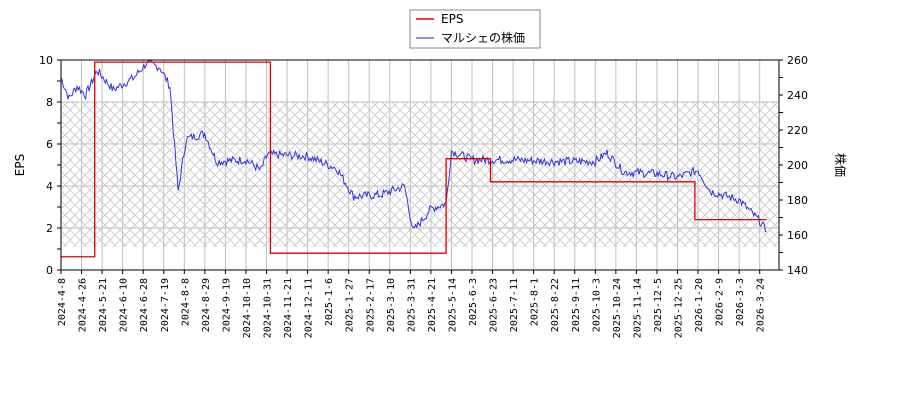 This screenshot has width=900, height=400. Describe the element at coordinates (699, 305) in the screenshot. I see `x-tick-label: 2026-1-20` at that location.